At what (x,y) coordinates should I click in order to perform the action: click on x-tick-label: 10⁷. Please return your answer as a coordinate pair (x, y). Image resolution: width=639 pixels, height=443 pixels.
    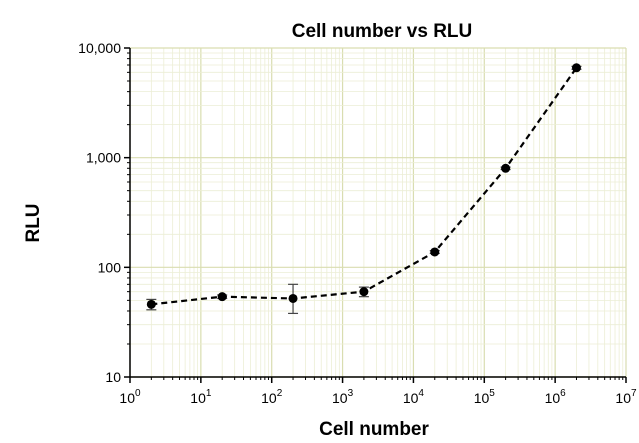
    Looking at the image, I should click on (626, 397).